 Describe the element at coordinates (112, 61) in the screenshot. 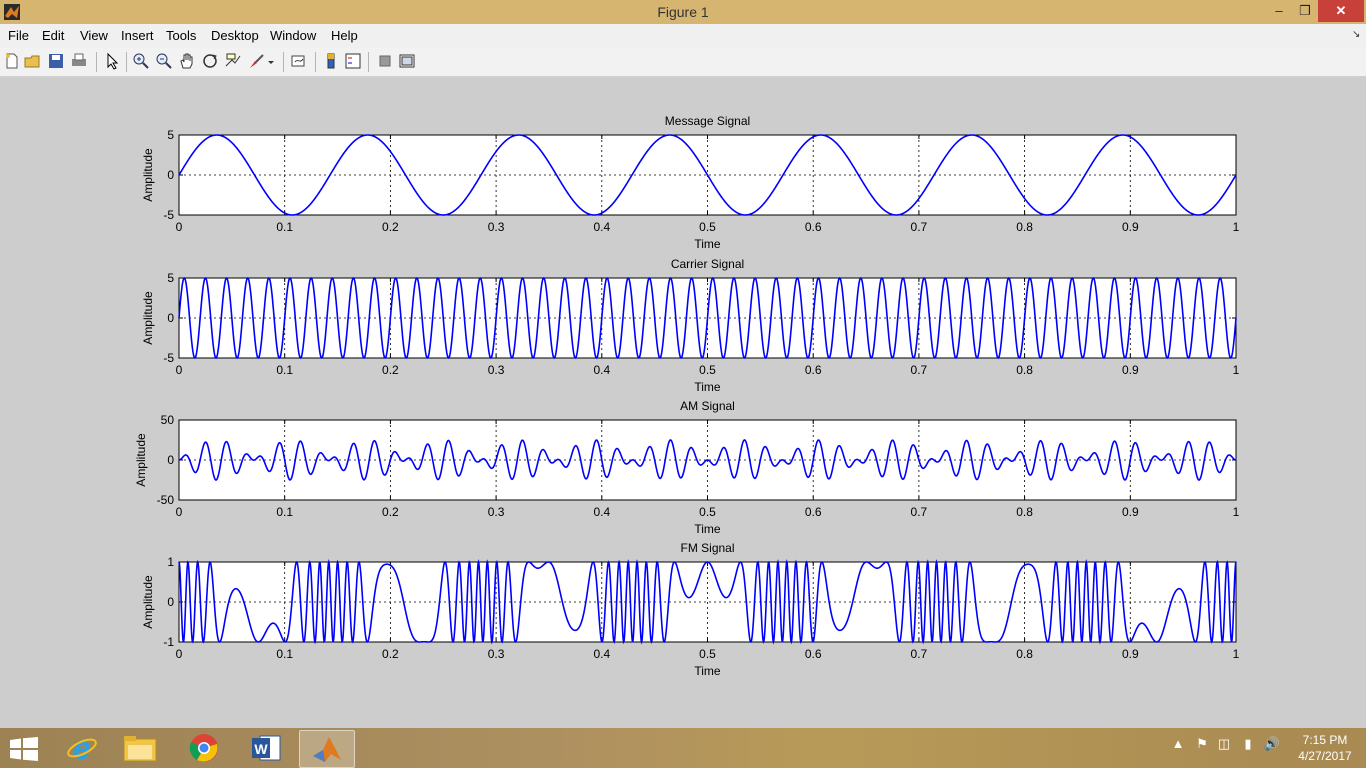

I see `edit-plot-arrow-icon` at that location.